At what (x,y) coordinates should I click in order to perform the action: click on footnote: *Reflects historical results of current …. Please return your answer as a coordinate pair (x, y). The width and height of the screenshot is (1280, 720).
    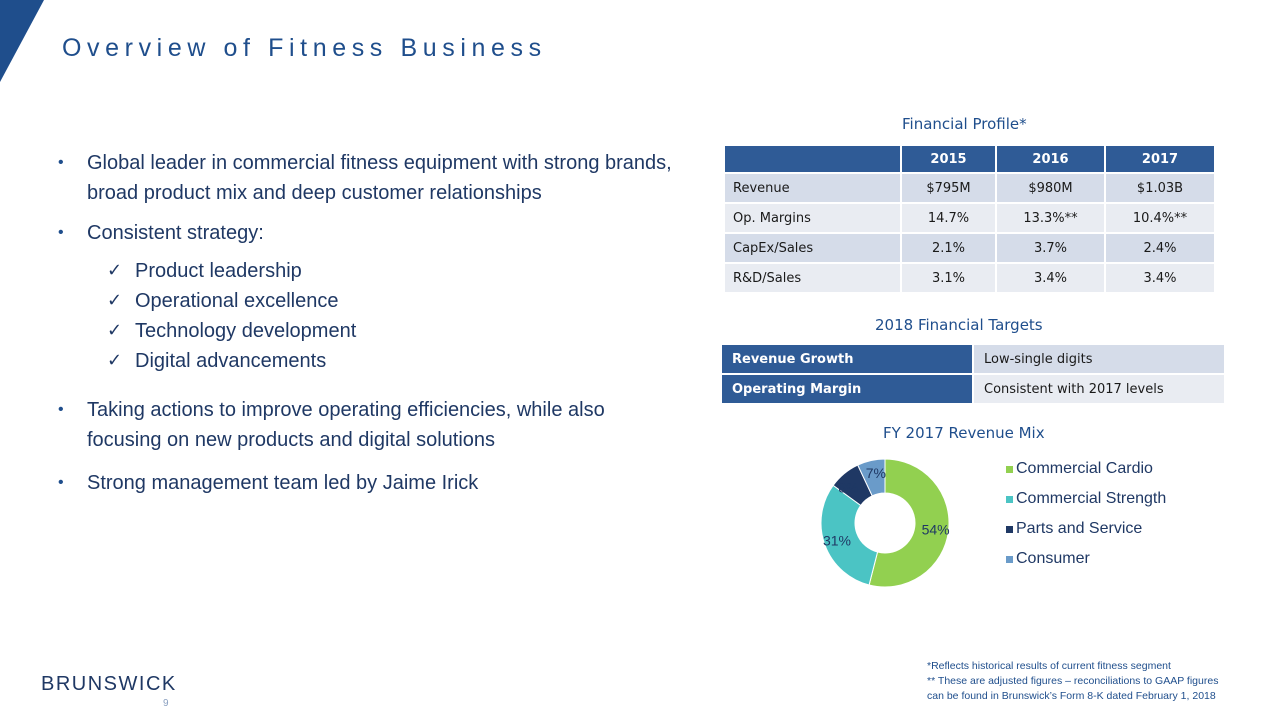
    Looking at the image, I should click on (1072, 681).